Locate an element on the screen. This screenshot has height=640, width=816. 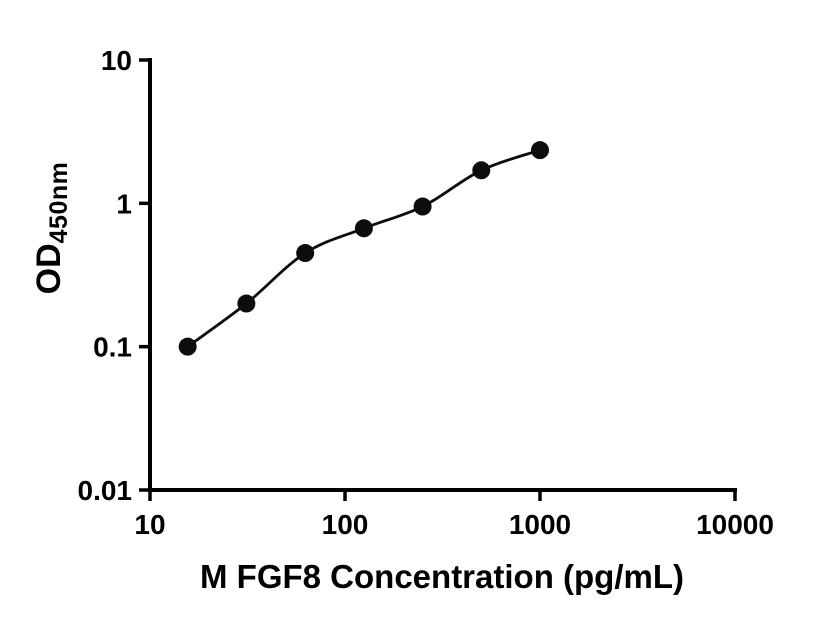
y-axis-title-subscript: 450nm is located at coordinates (59, 202).